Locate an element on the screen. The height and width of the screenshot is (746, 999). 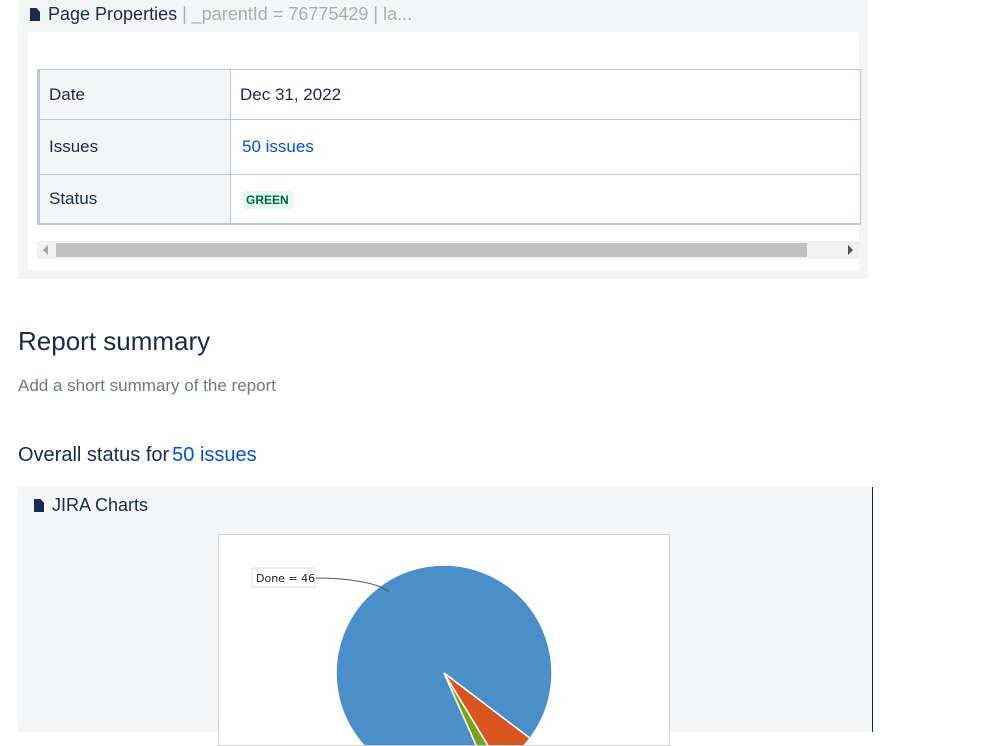
report-summary-description: Add a short summary of the report is located at coordinates (147, 385).